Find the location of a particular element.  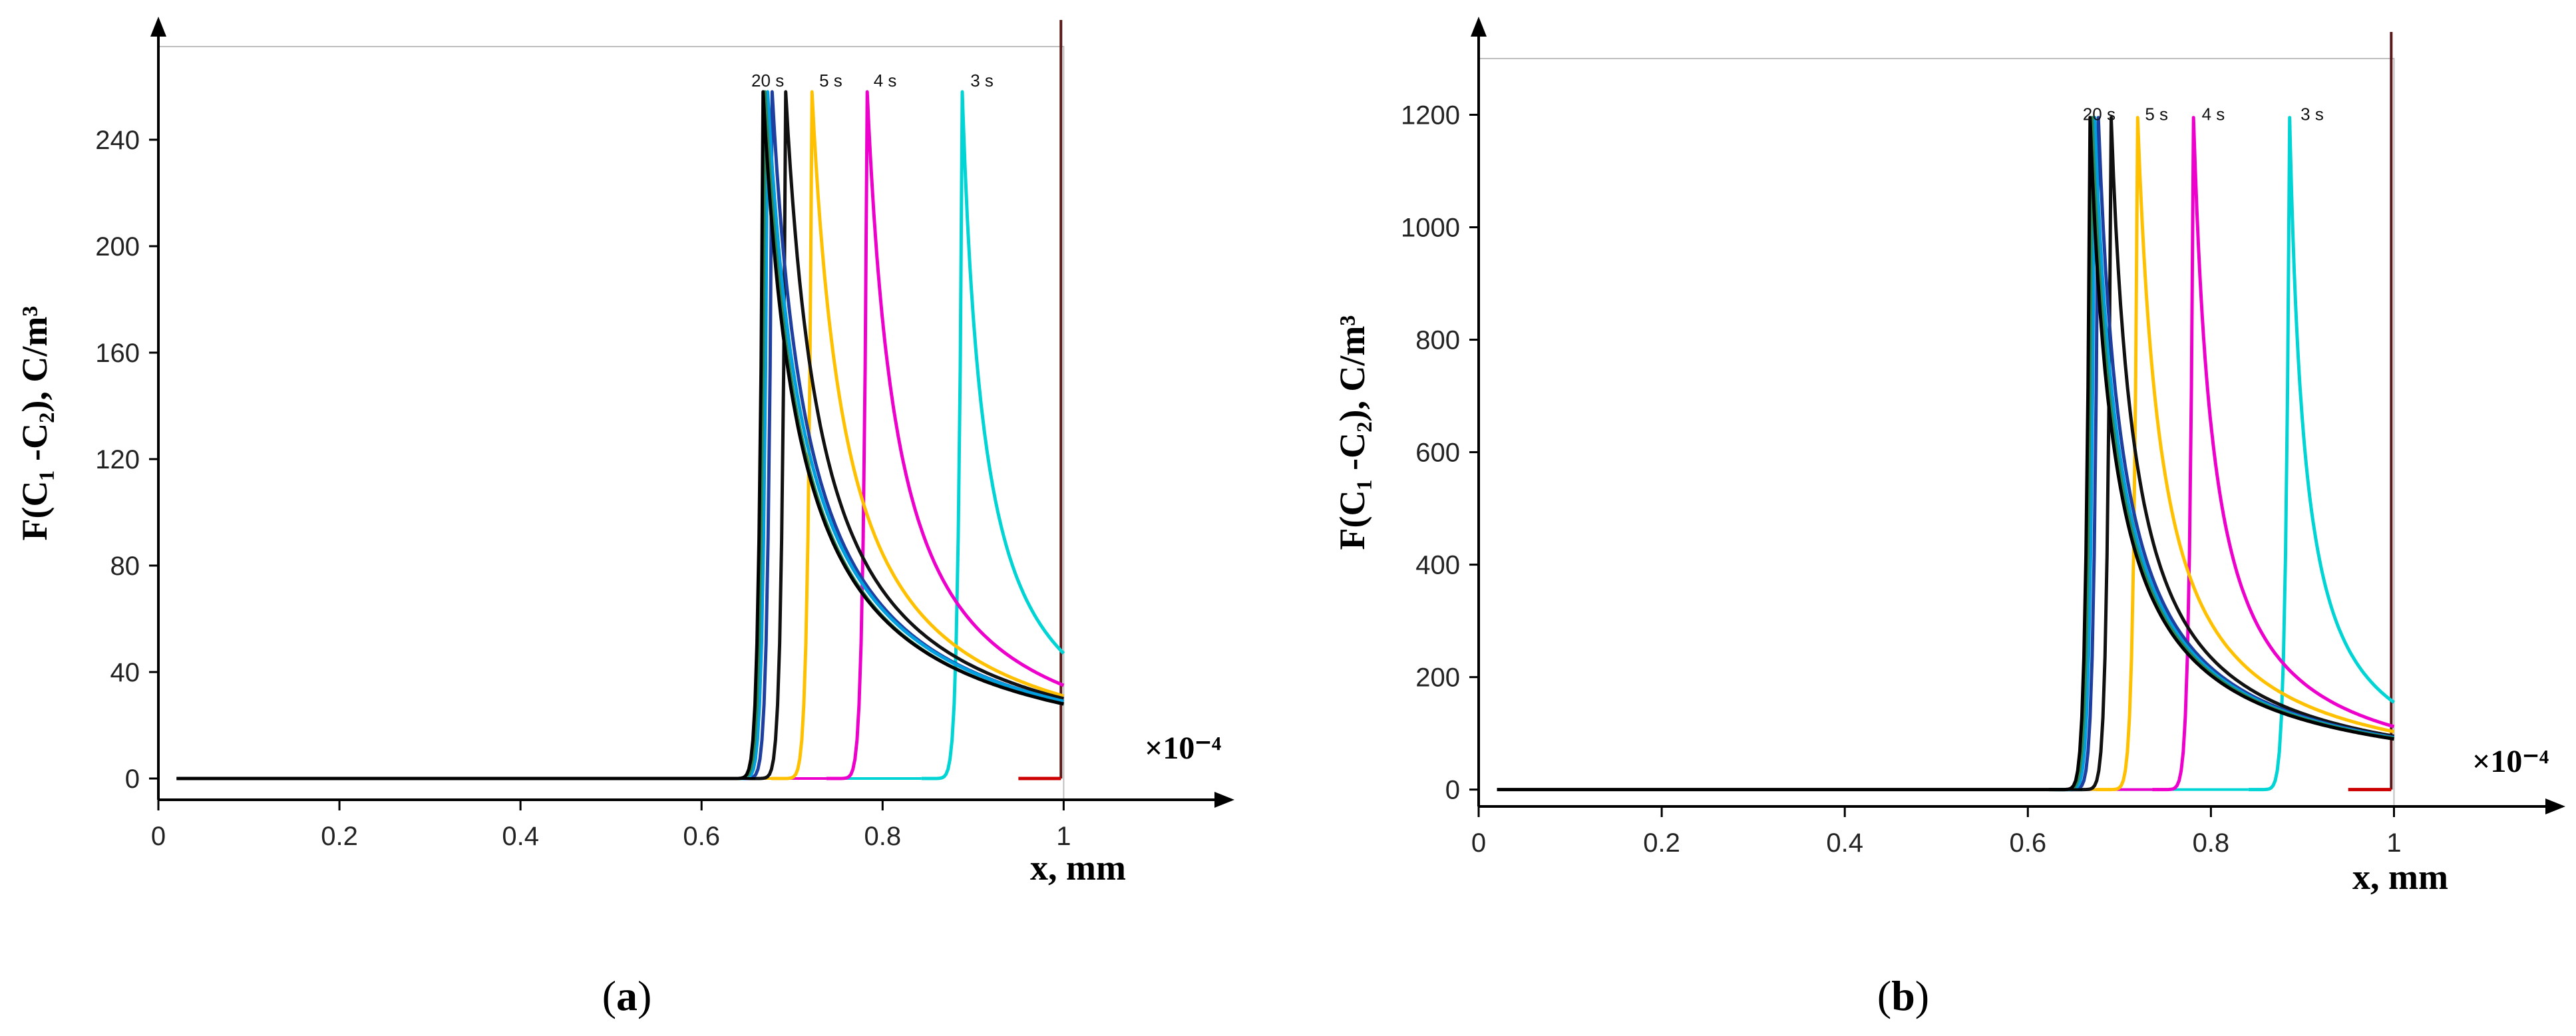

panel-b-y-axis-title: F(C₁ -C₂), C/m³ is located at coordinates (1352, 432).